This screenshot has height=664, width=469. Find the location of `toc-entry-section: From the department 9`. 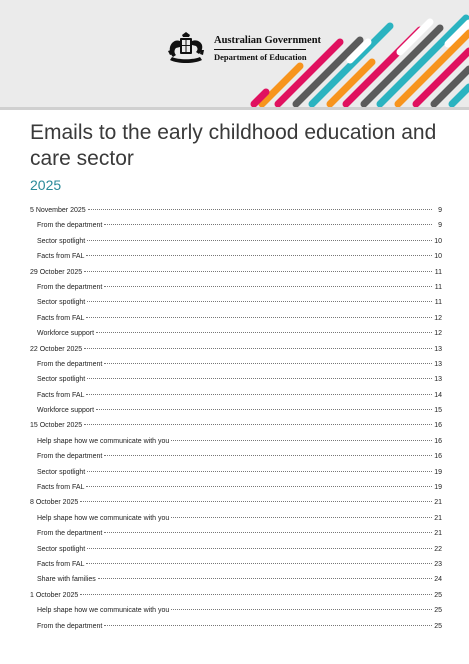

toc-entry-section: From the department 9 is located at coordinates (236, 225).